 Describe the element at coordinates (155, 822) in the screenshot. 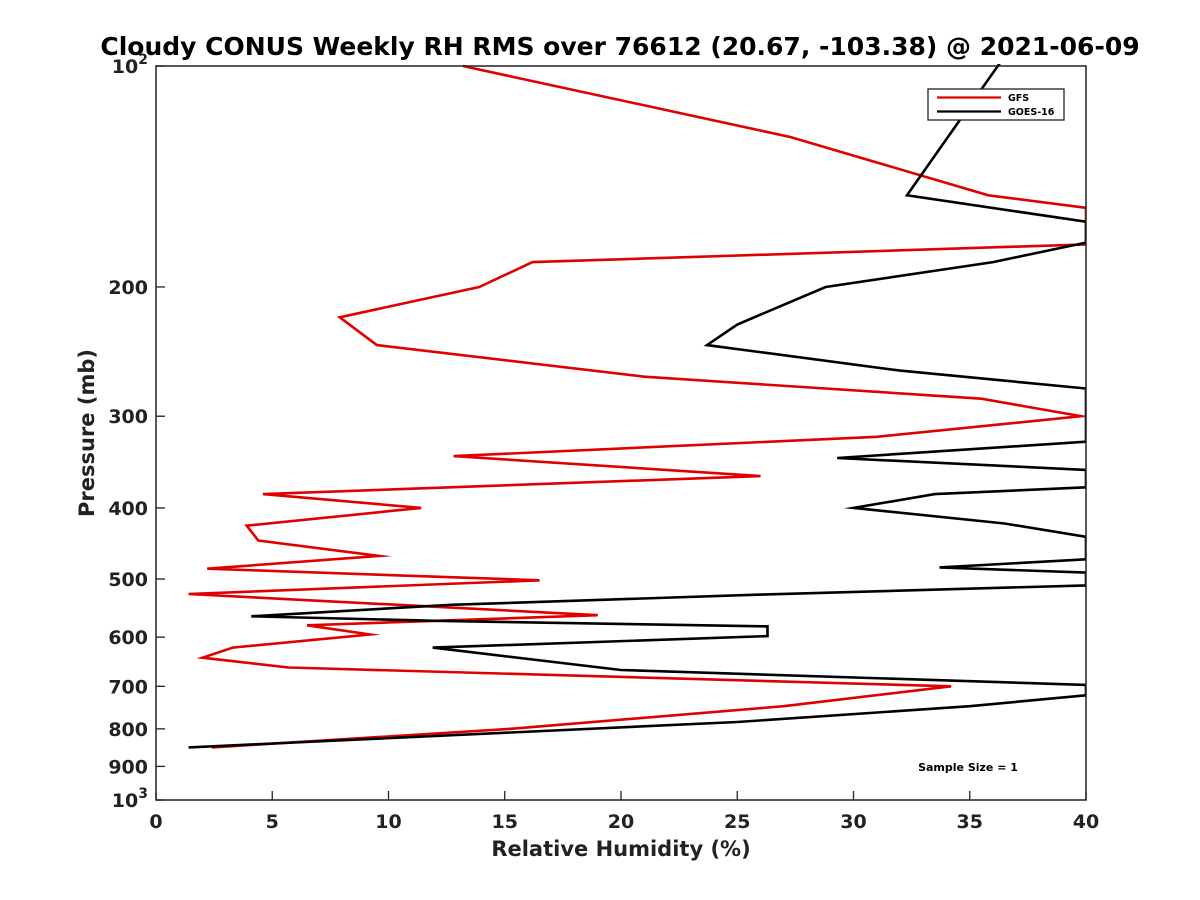

I see `x-tick-label: 0` at that location.